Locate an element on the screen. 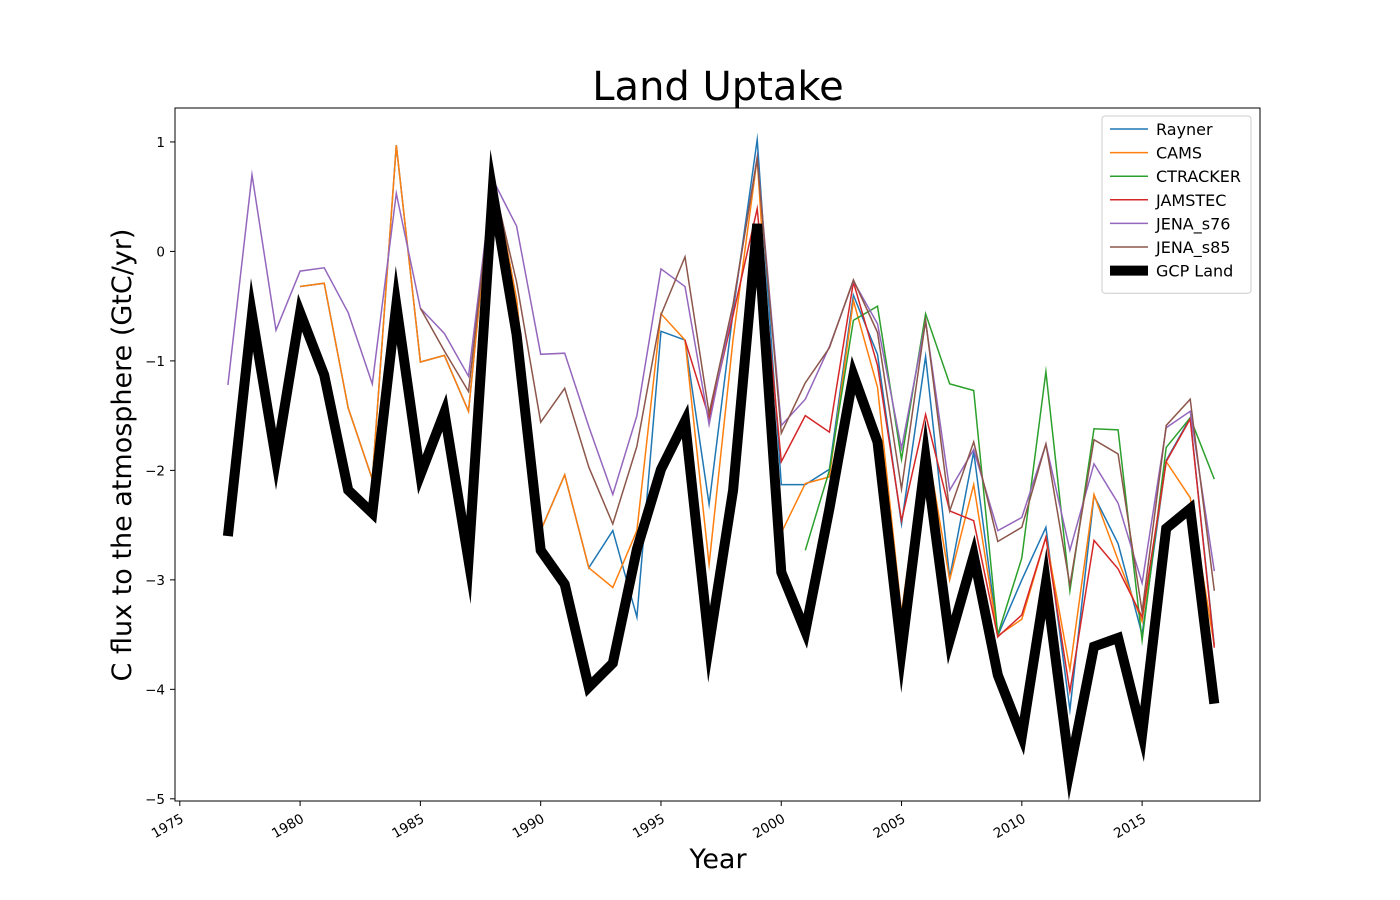 The image size is (1400, 900). legend-entry-label: JENA_s85 is located at coordinates (1192, 248).